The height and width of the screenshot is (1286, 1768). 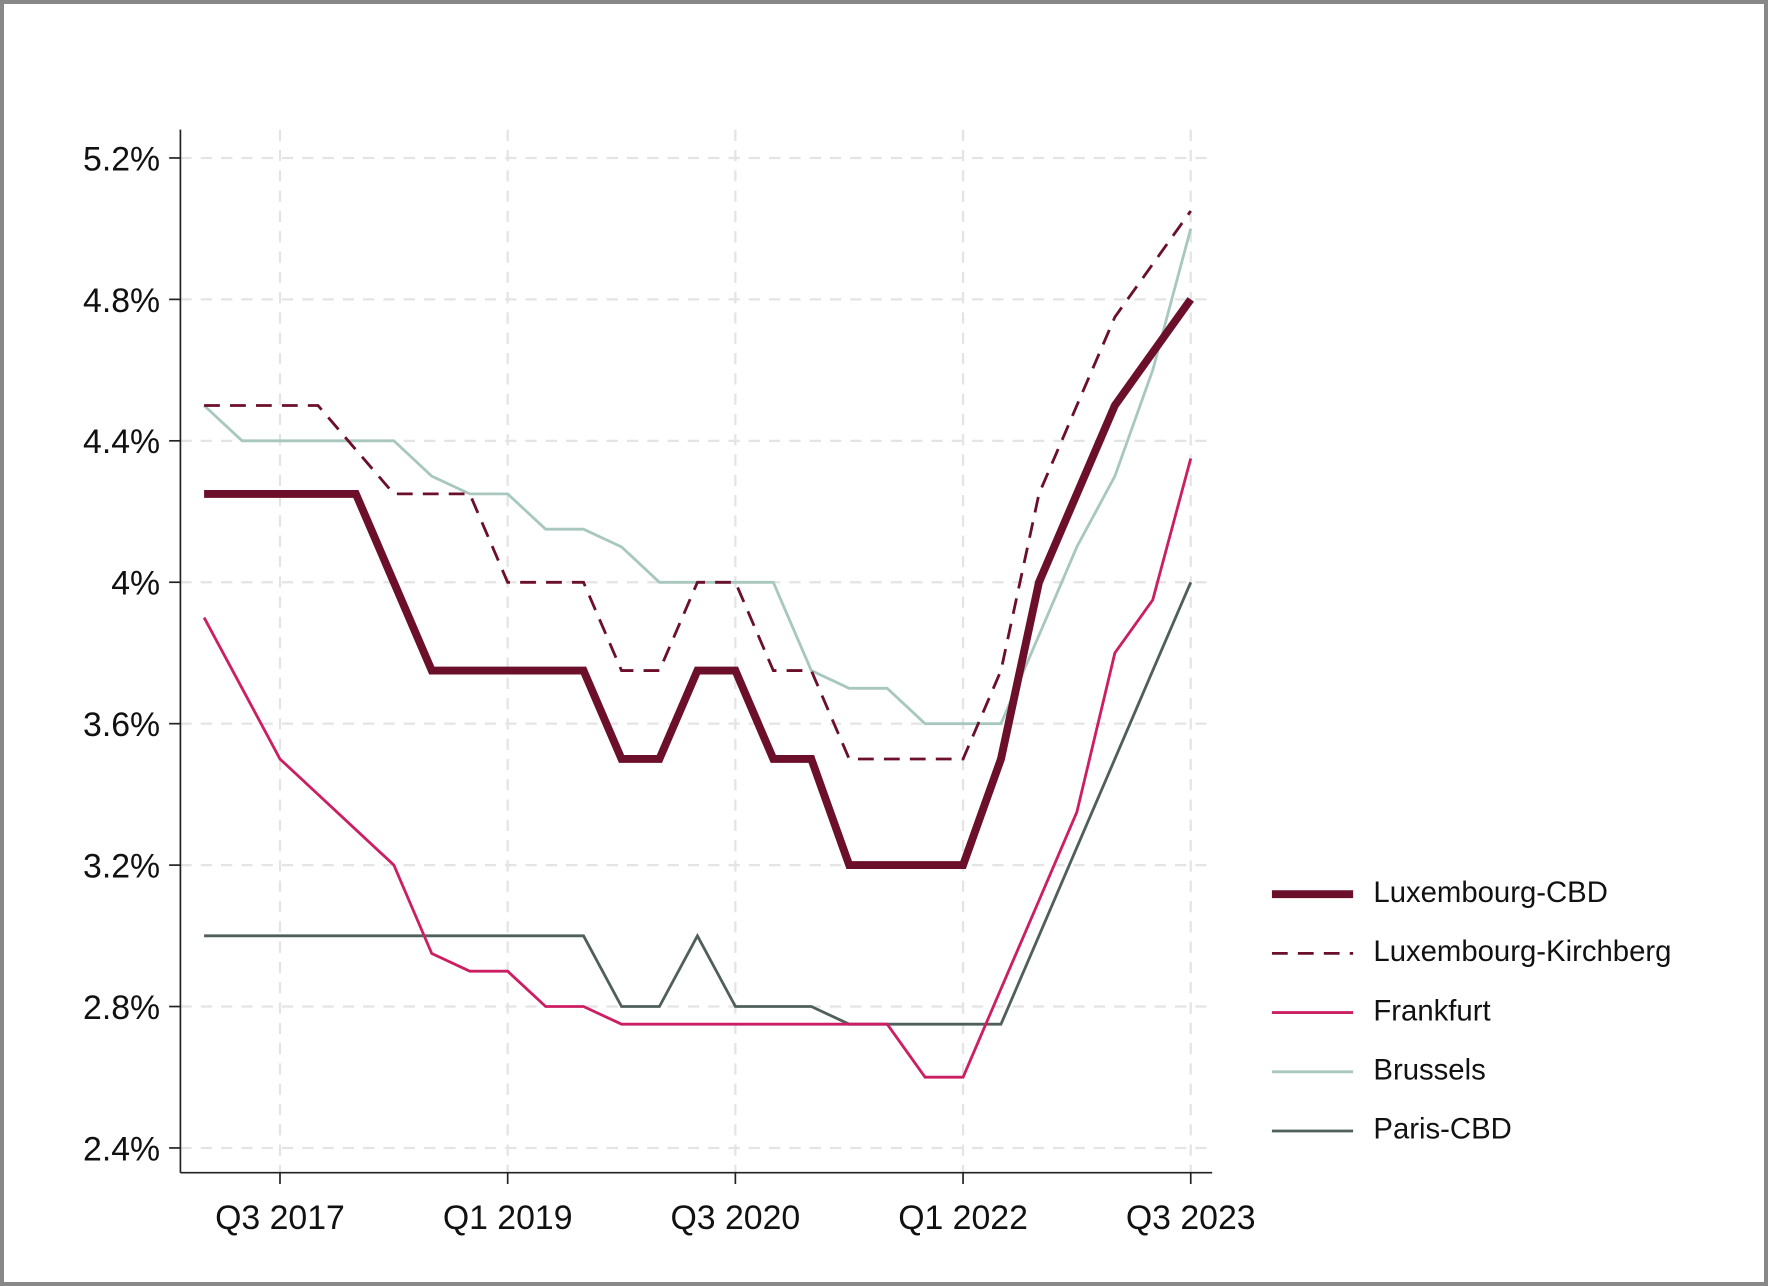 I want to click on legend-label: Luxembourg-Kirchberg, so click(x=1522, y=951).